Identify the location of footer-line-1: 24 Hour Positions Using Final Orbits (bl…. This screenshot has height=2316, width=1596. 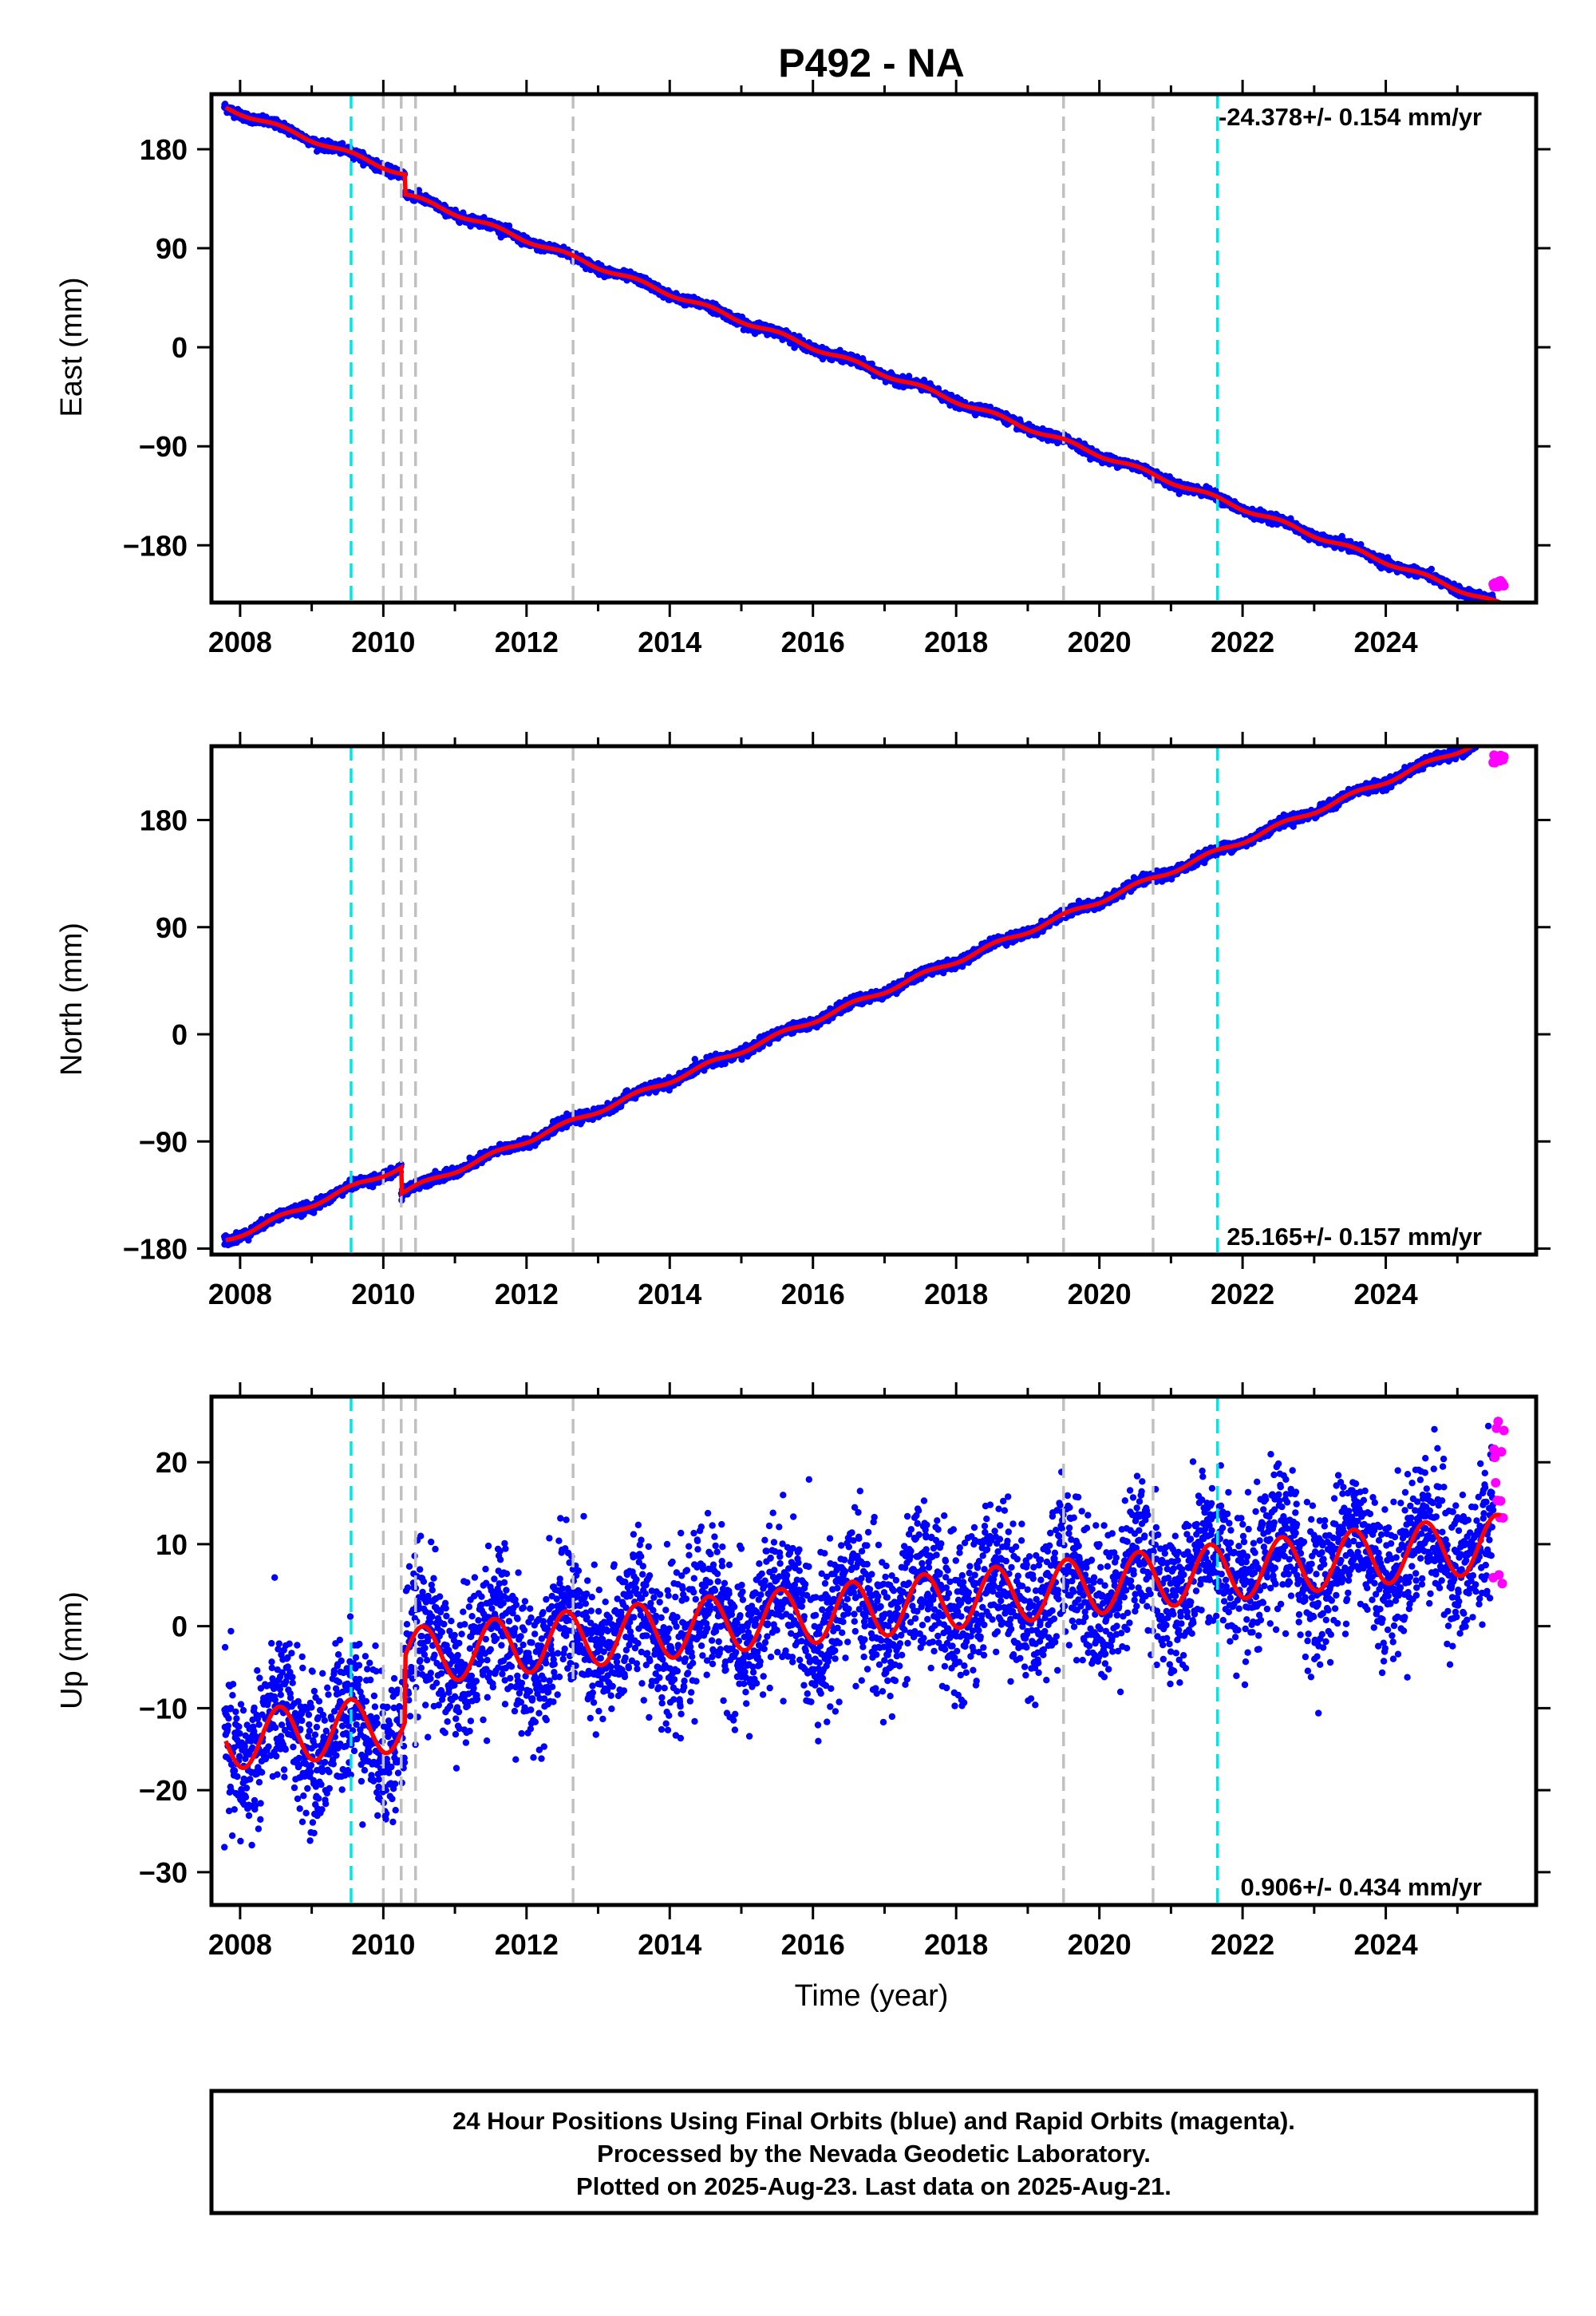
(873, 2121).